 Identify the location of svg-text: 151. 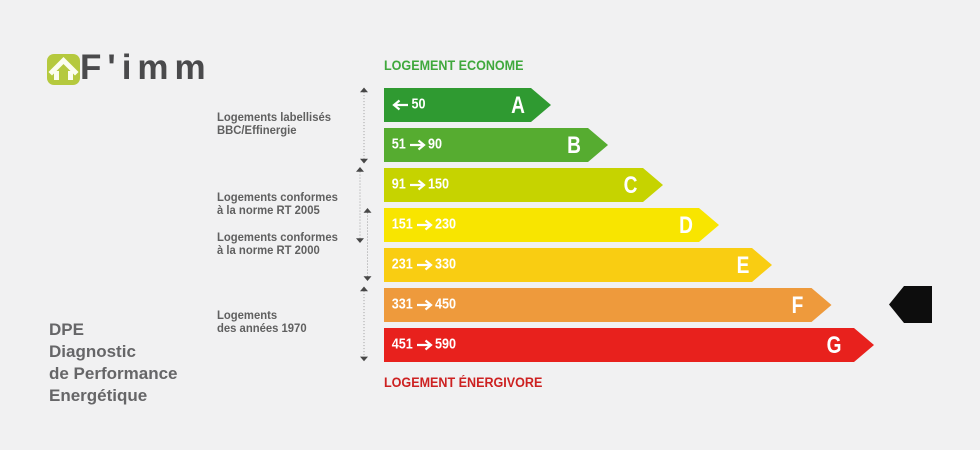
(402, 222).